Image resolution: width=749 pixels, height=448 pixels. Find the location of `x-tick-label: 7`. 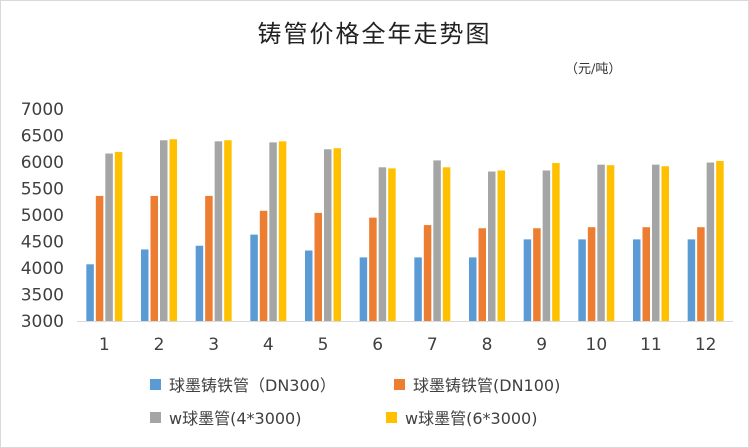

x-tick-label: 7 is located at coordinates (432, 345).